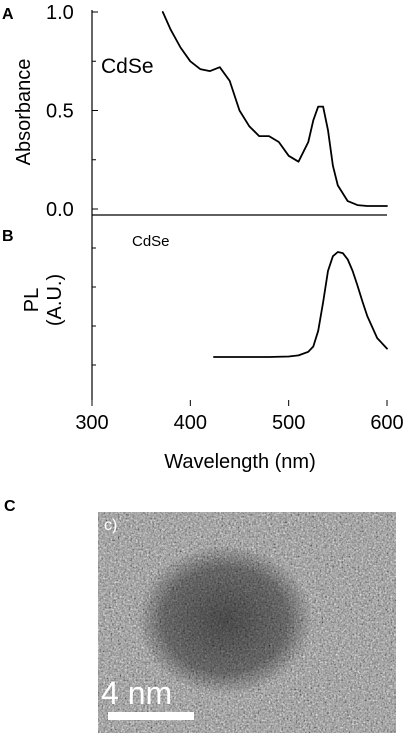  Describe the element at coordinates (60, 13) in the screenshot. I see `panel-a-y-tick-label: 1.0` at that location.